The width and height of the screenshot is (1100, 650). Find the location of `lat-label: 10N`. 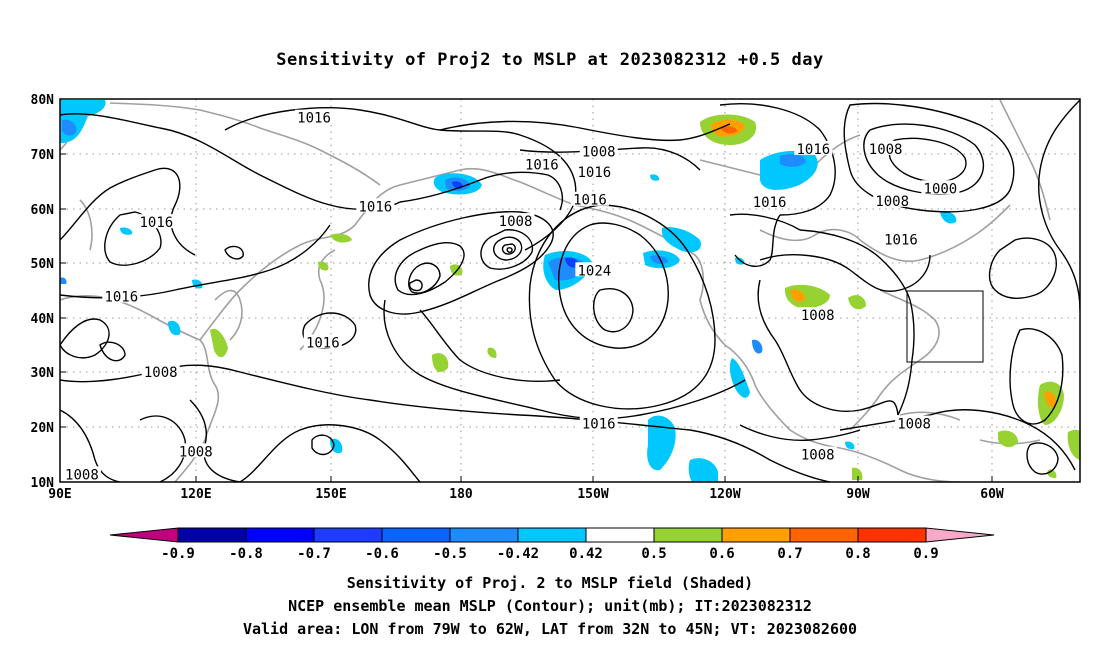

lat-label: 10N is located at coordinates (43, 483).